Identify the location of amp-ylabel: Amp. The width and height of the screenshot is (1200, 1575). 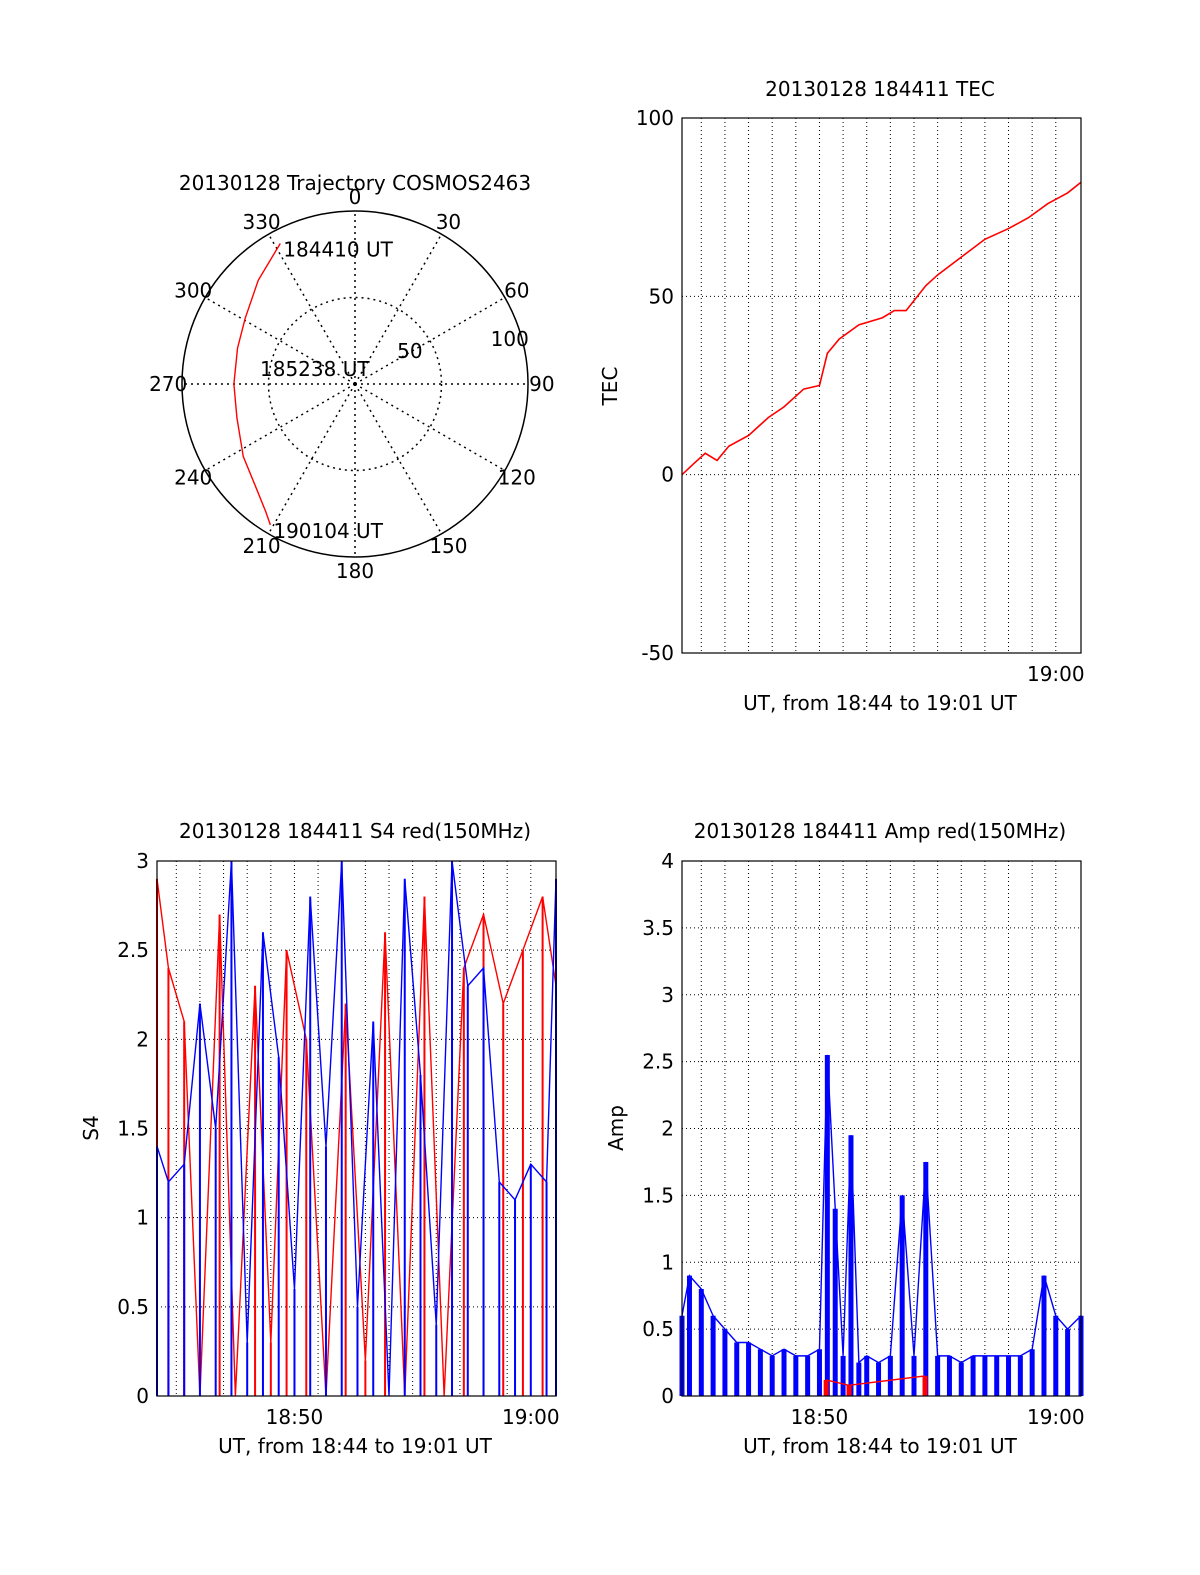
(616, 1128).